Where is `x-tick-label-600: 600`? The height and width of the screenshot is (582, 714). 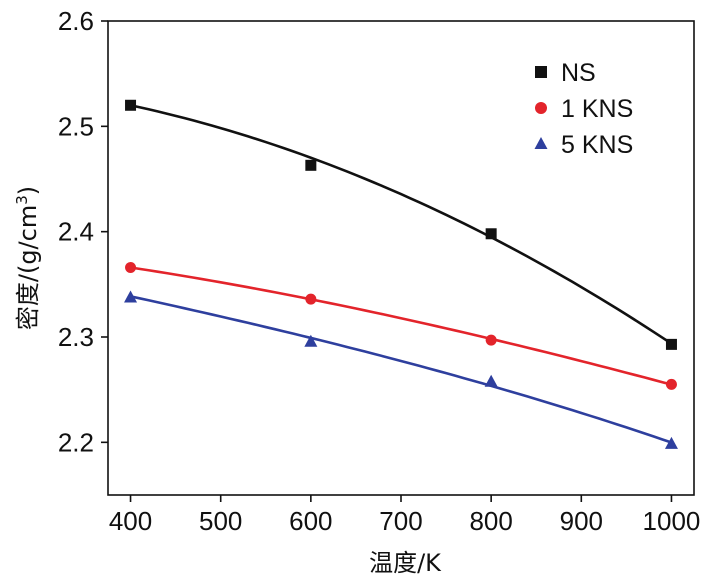 x-tick-label-600: 600 is located at coordinates (310, 521).